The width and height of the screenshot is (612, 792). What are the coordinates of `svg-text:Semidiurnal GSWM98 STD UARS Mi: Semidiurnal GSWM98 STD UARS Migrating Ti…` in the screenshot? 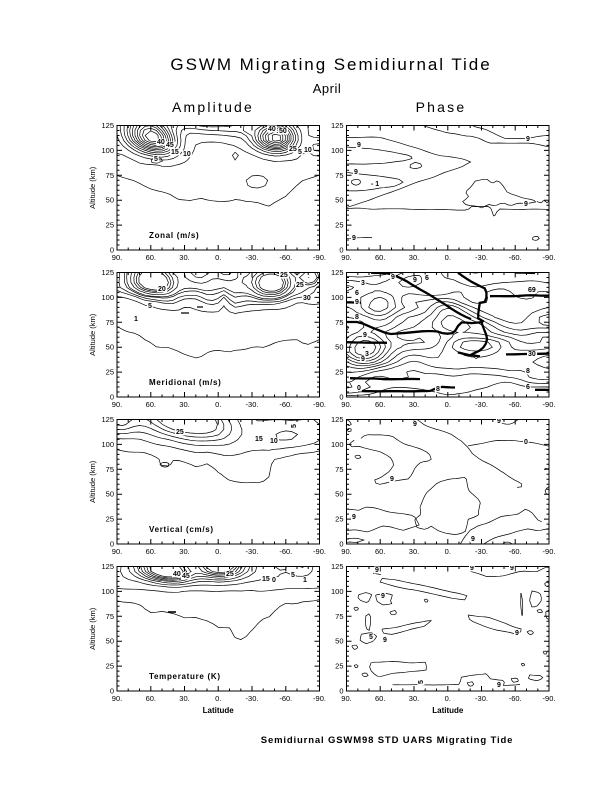 It's located at (387, 740).